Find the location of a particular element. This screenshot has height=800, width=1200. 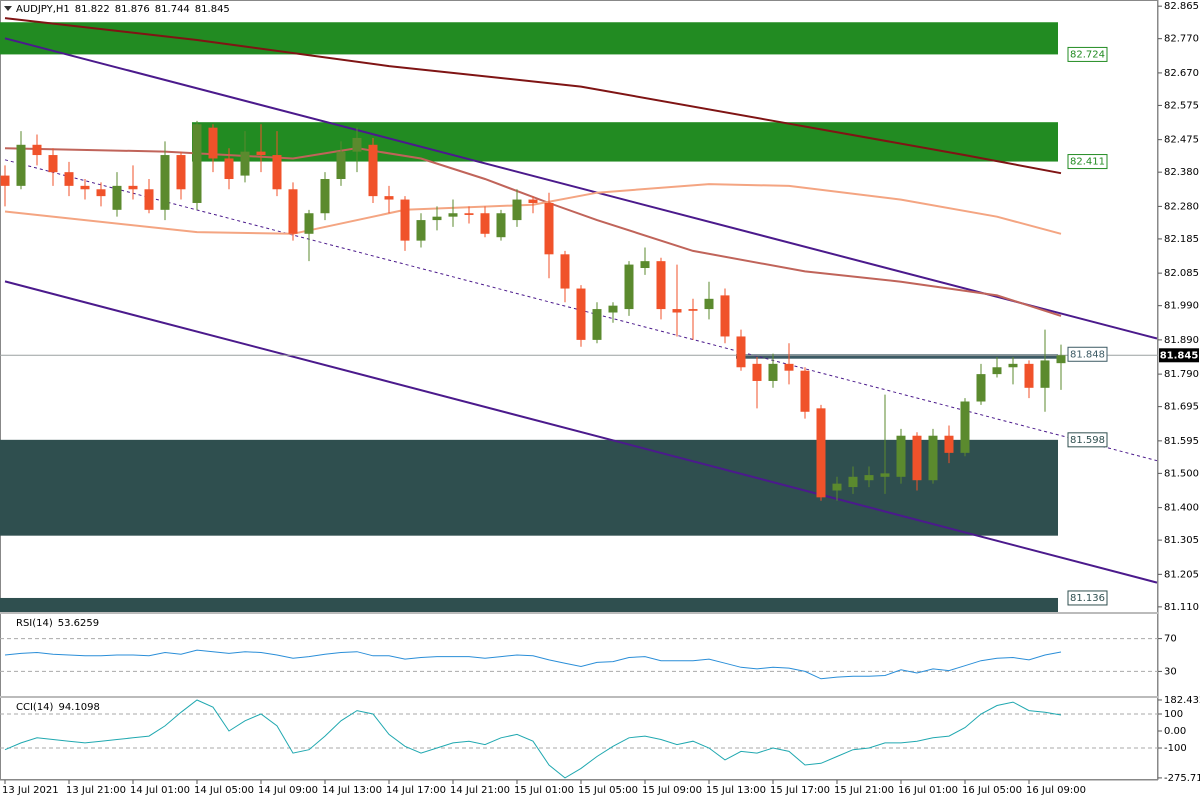

y-tick-label: 70 is located at coordinates (1170, 639).